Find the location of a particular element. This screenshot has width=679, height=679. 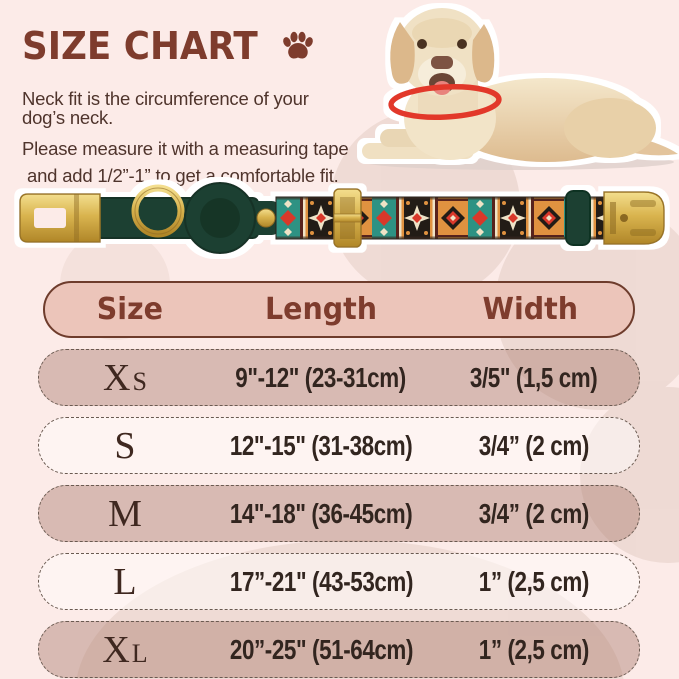

slider-buckle is located at coordinates (347, 218).